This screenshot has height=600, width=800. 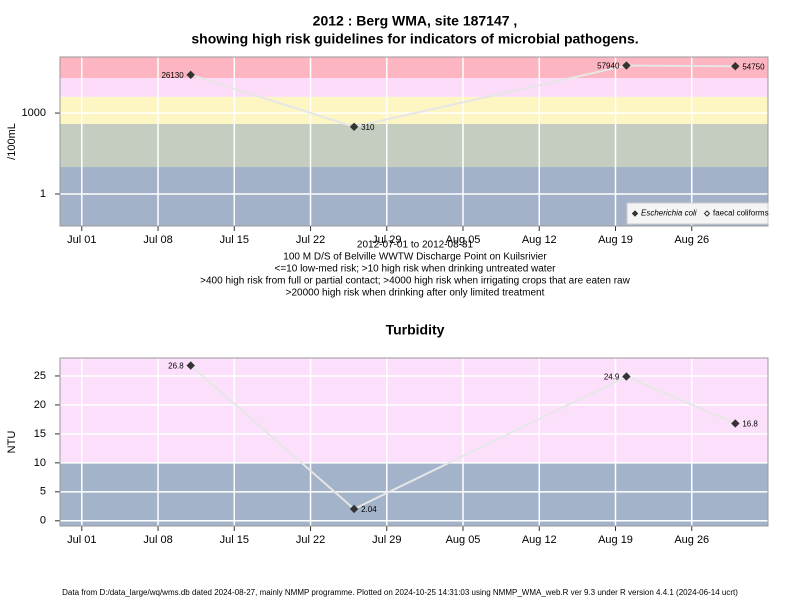 What do you see at coordinates (43, 521) in the screenshot?
I see `y-tick-label: 0` at bounding box center [43, 521].